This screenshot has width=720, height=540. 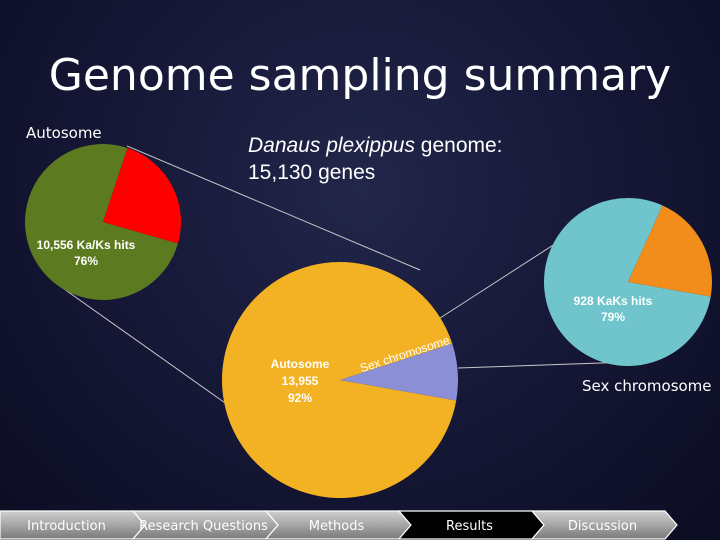 What do you see at coordinates (64, 133) in the screenshot?
I see `autosome-label: Autosome` at bounding box center [64, 133].